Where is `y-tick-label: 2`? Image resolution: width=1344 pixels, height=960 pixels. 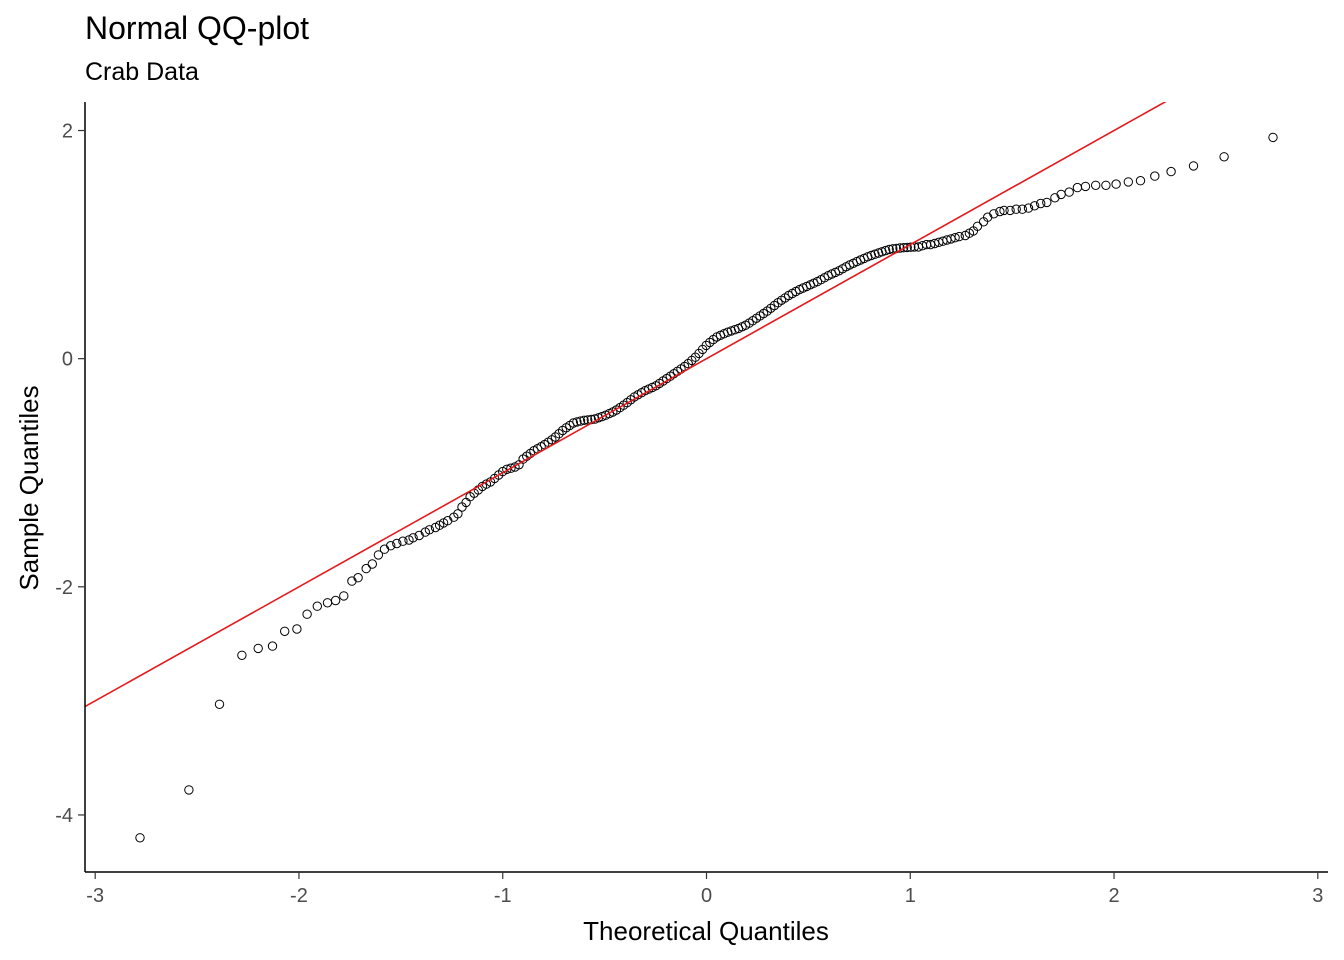 y-tick-label: 2 is located at coordinates (67, 132).